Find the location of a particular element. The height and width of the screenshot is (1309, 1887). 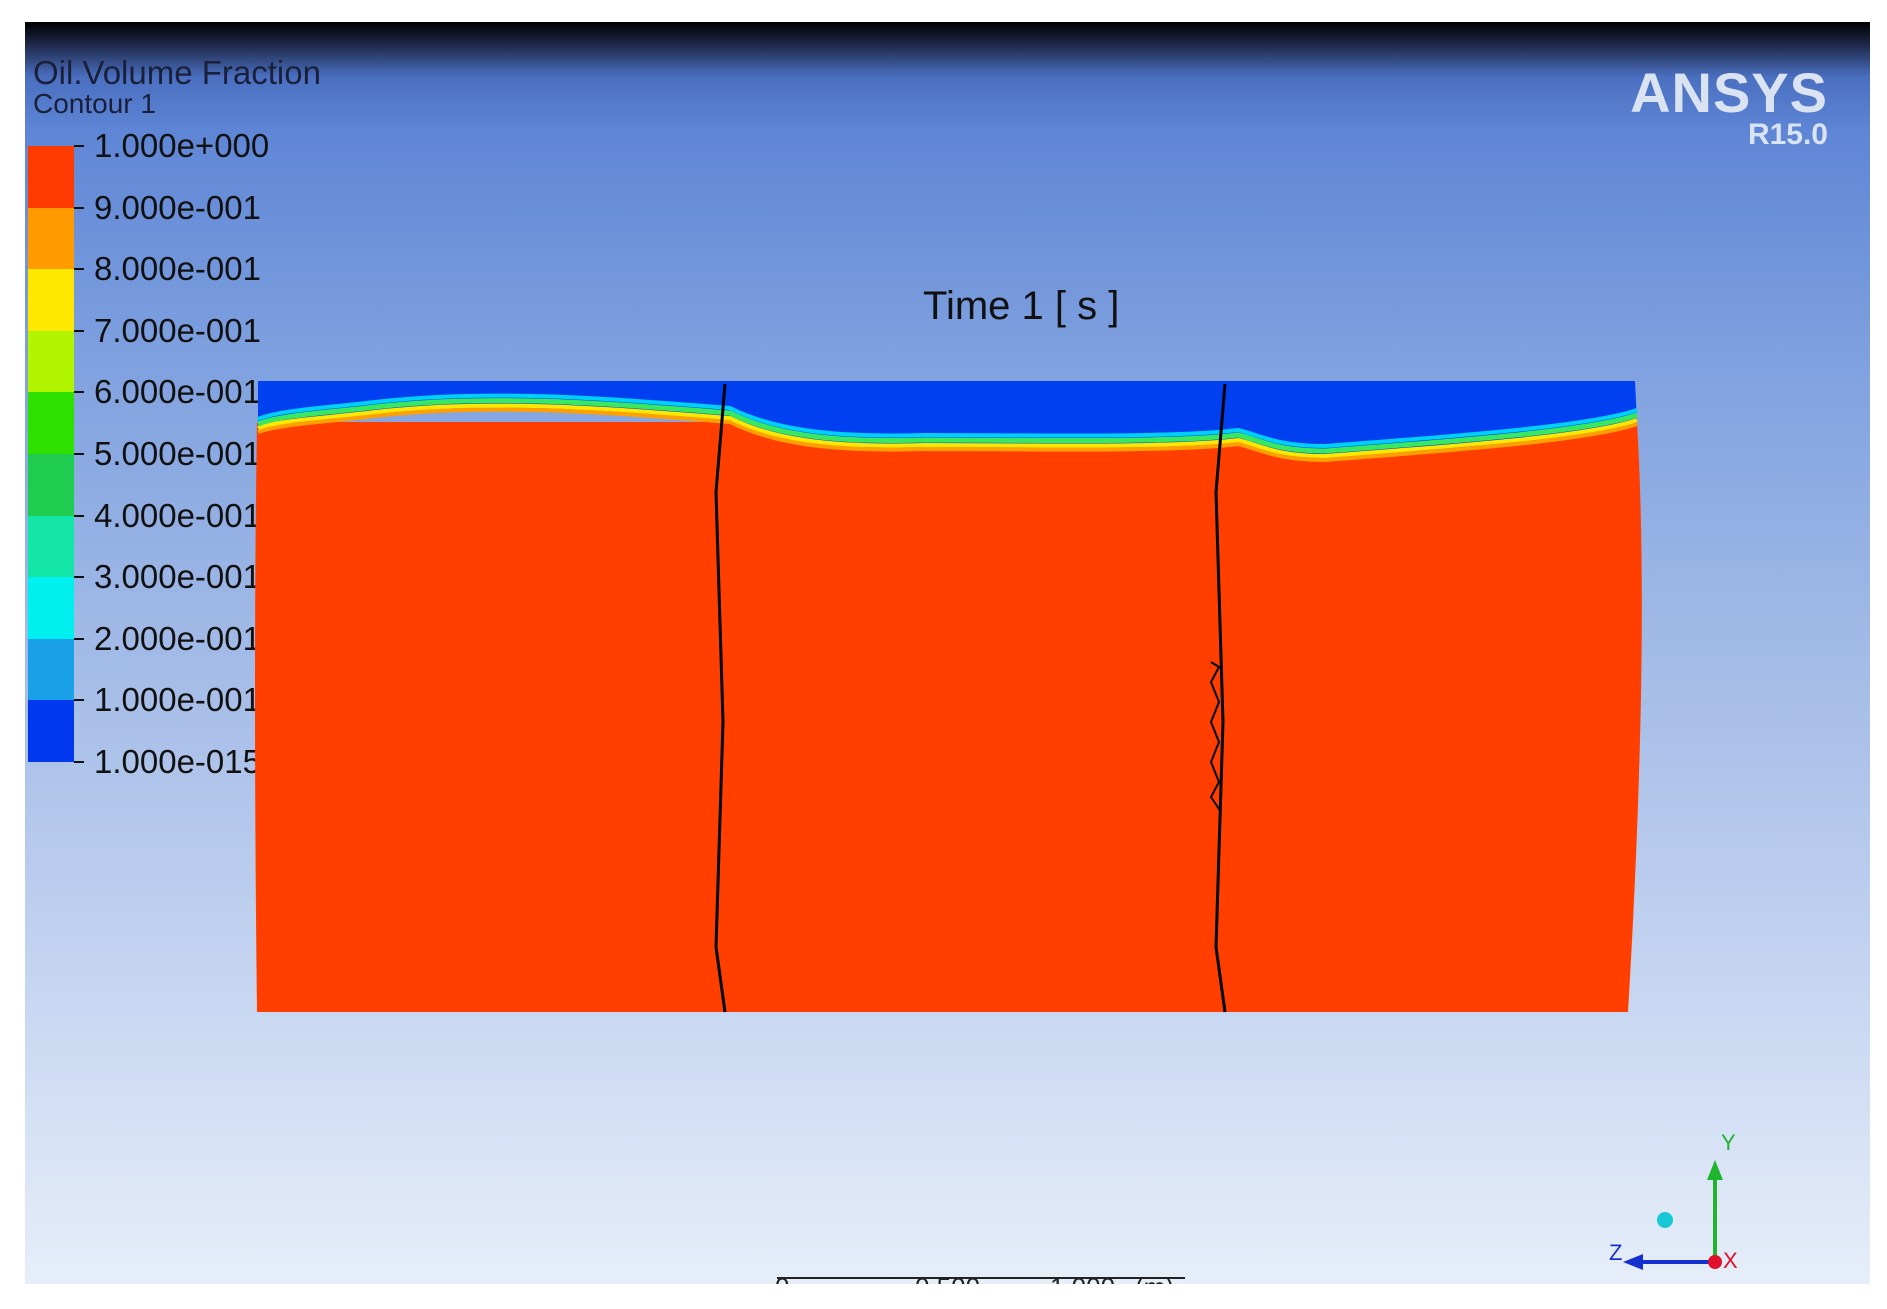

interface-band-lower is located at coordinates (947, 435).